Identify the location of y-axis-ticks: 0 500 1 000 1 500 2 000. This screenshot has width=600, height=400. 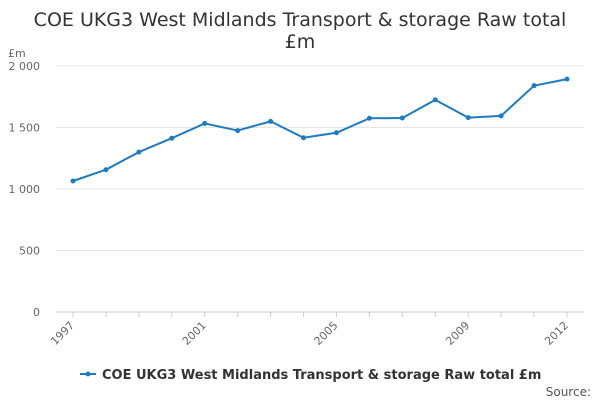
(25, 189).